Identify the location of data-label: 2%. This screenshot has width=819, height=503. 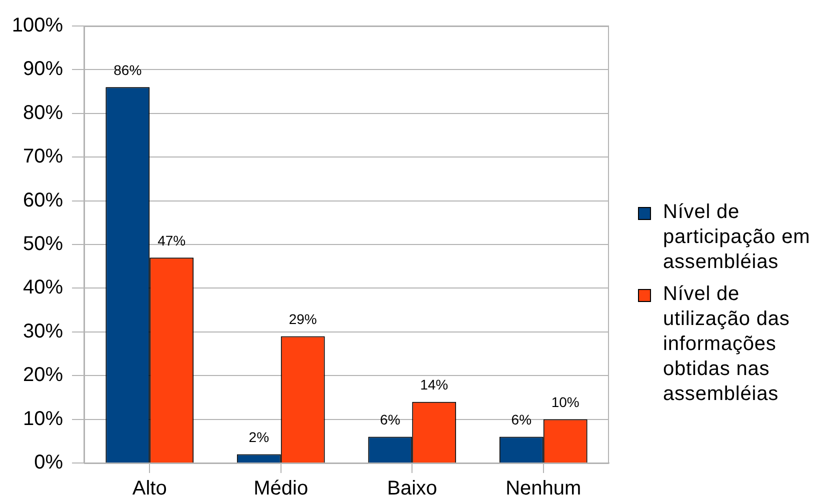
(259, 437).